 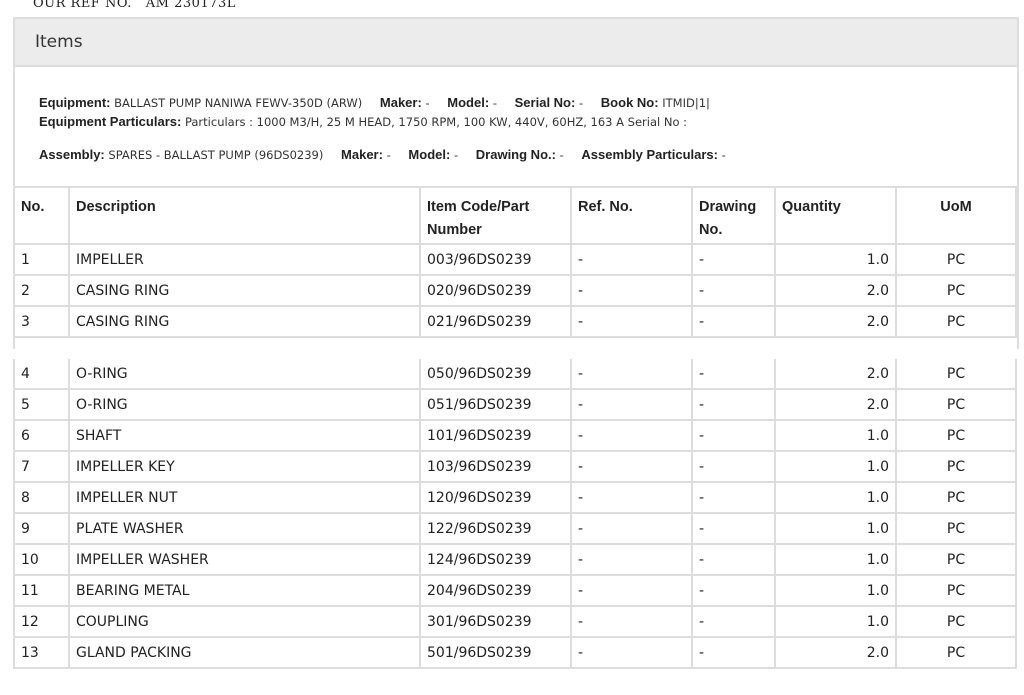 I want to click on item-code: 122/96DS0239, so click(x=495, y=528).